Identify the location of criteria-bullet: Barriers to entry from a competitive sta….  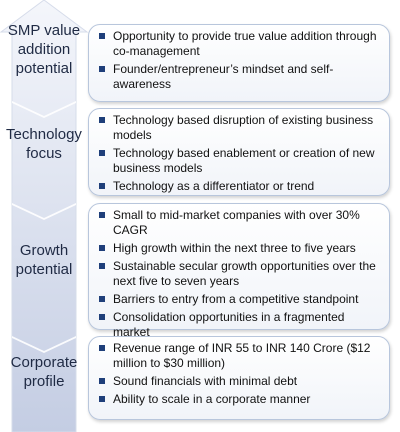
(240, 299).